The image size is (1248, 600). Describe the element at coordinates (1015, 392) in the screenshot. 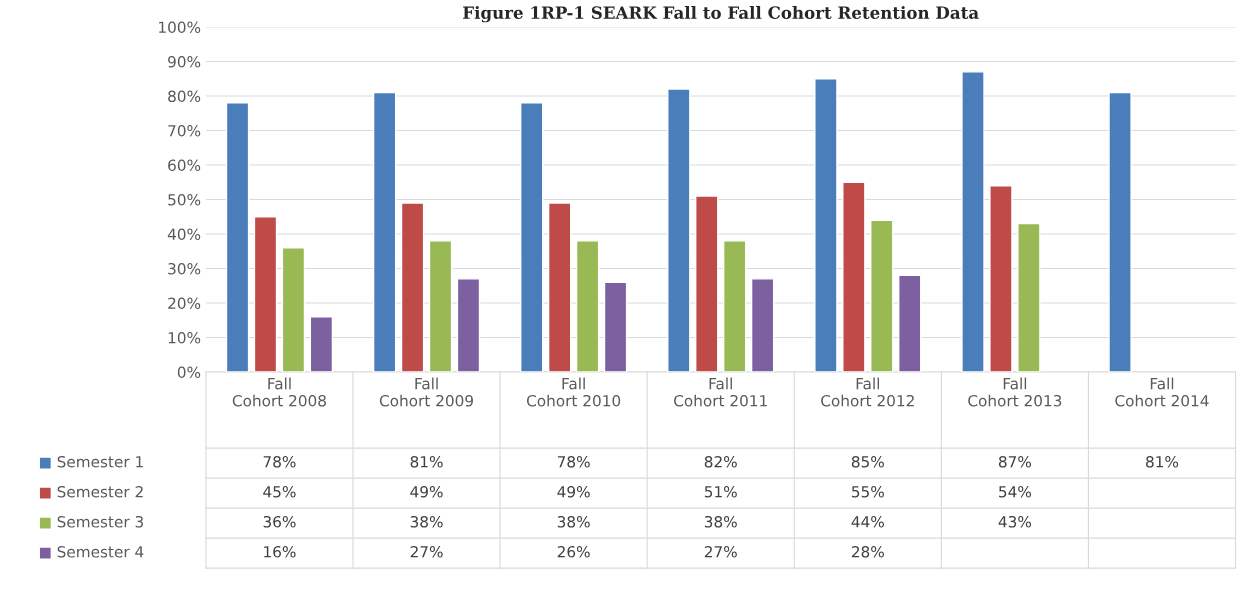

I see `x-tick-label: Fall Cohort 2013` at that location.